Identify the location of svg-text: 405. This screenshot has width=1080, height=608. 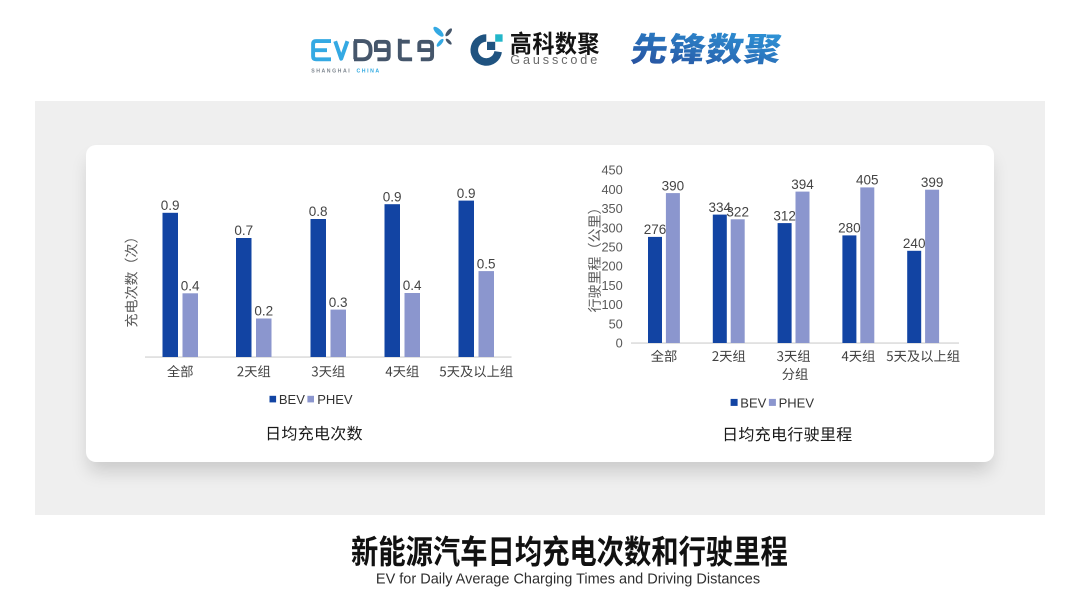
(867, 180).